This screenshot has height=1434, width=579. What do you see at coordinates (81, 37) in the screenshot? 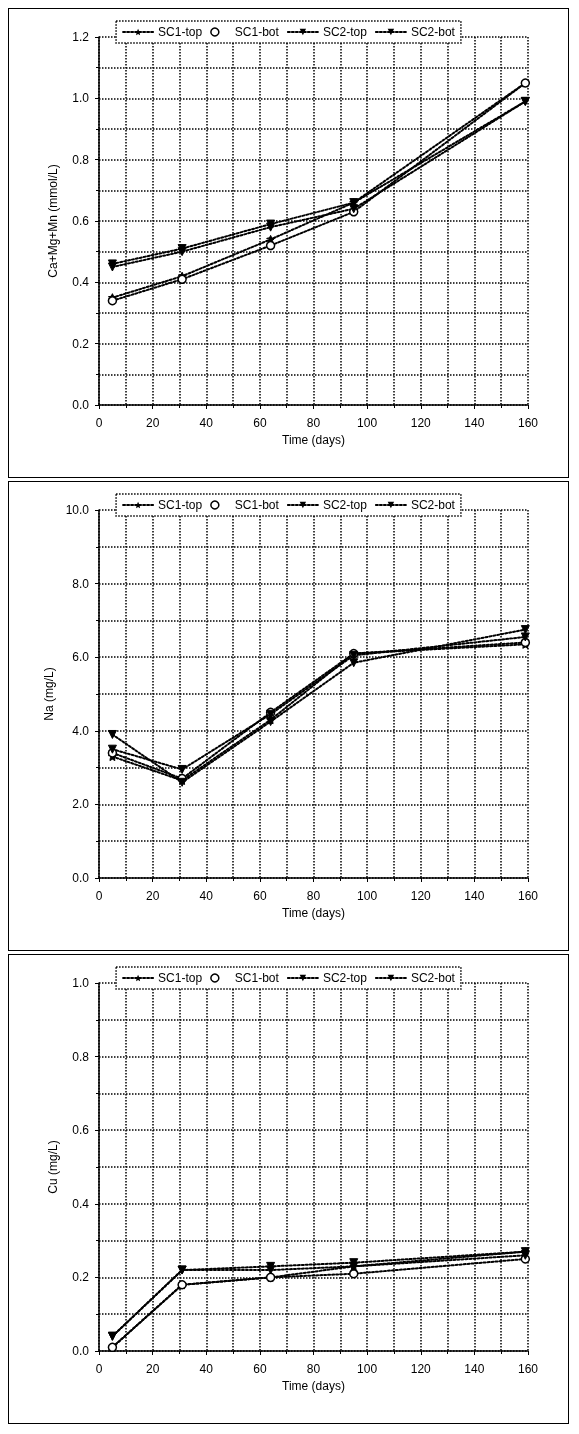
I see `y-tick-label: 1.2` at bounding box center [81, 37].